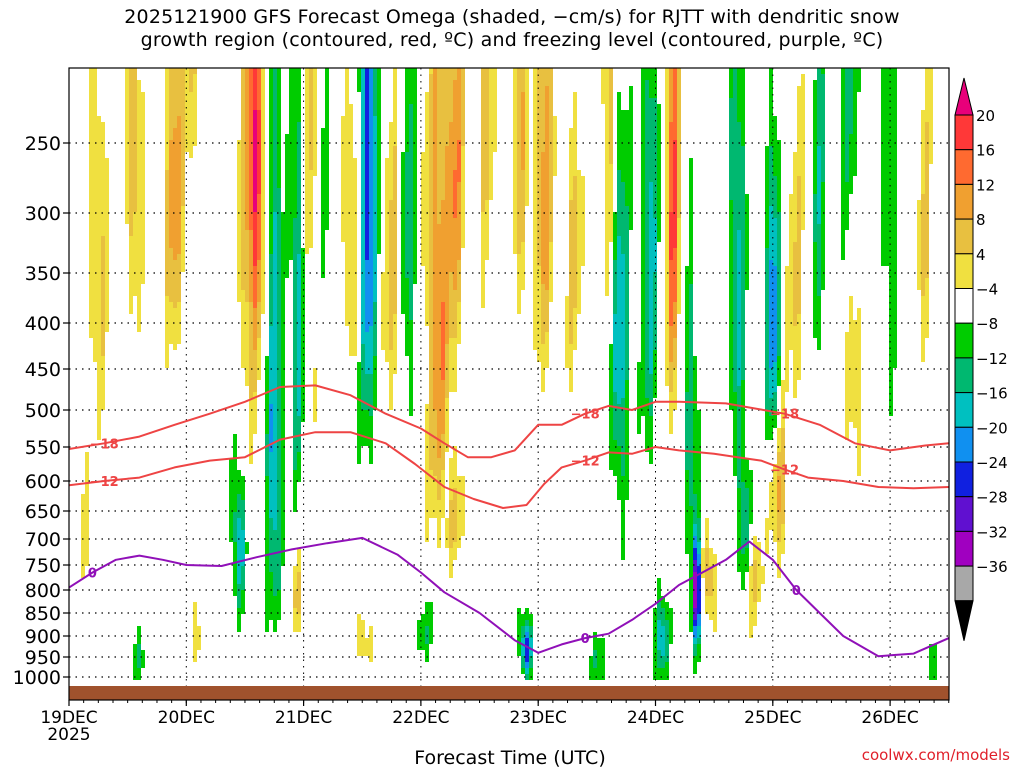 This screenshot has width=1024, height=768. I want to click on x-tick-label: 26DEC, so click(889, 718).